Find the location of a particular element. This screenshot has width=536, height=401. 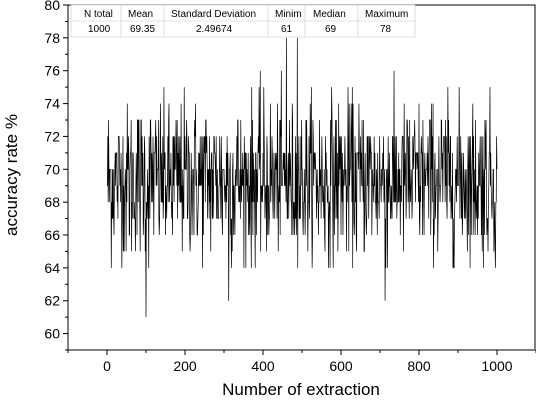

stats-value-min: 61 is located at coordinates (287, 29).